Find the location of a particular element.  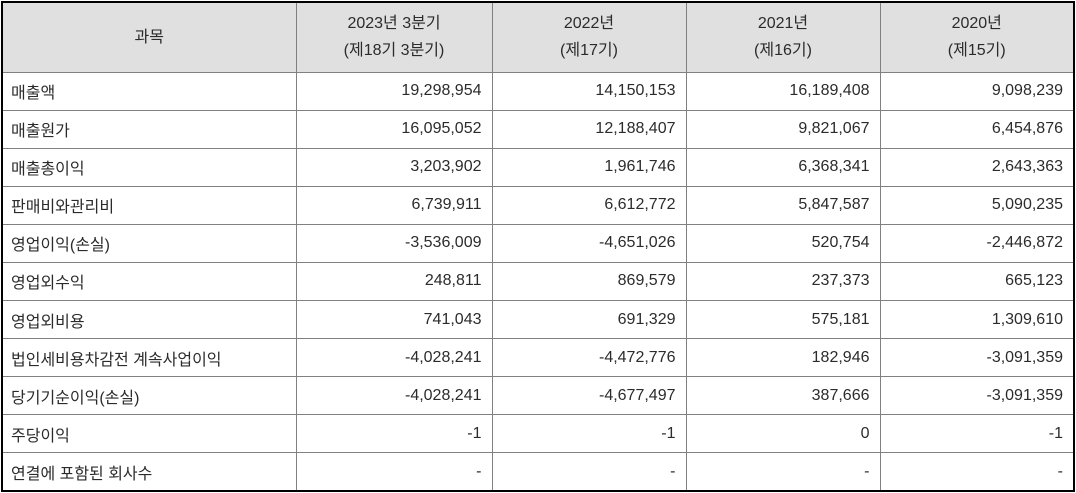

table-row-eps: 주당이익 -1 -1 0 -1 is located at coordinates (538, 434).